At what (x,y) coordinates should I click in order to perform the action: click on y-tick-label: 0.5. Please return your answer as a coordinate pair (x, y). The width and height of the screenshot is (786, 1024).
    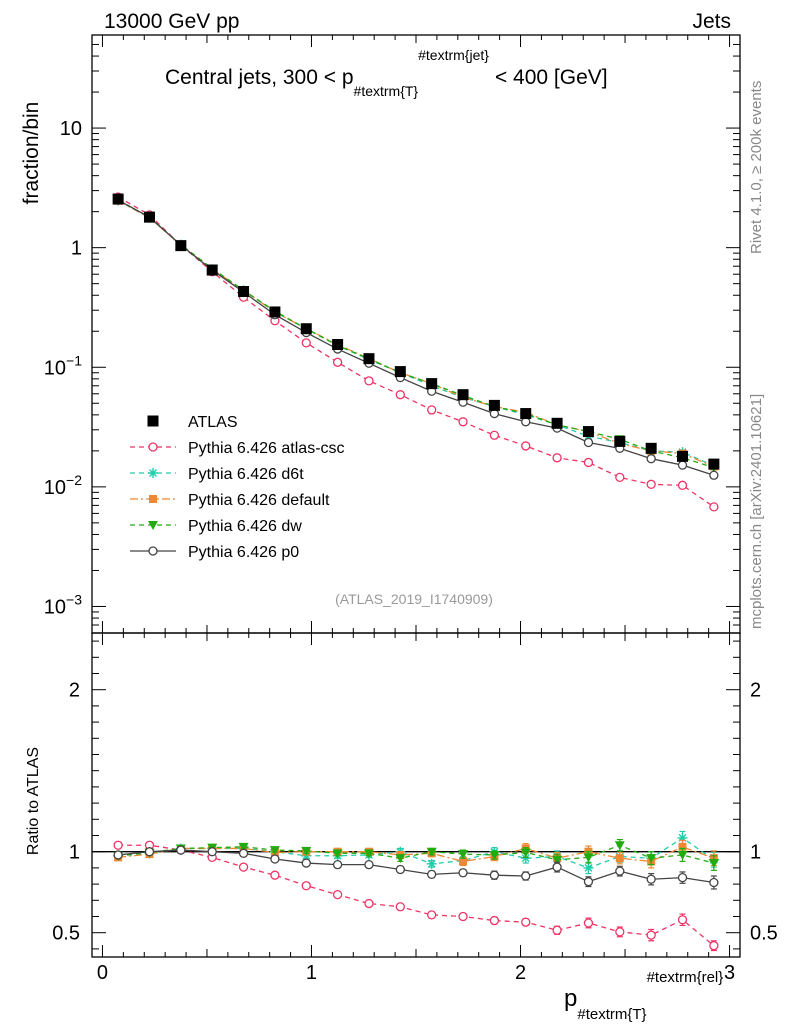
    Looking at the image, I should click on (66, 934).